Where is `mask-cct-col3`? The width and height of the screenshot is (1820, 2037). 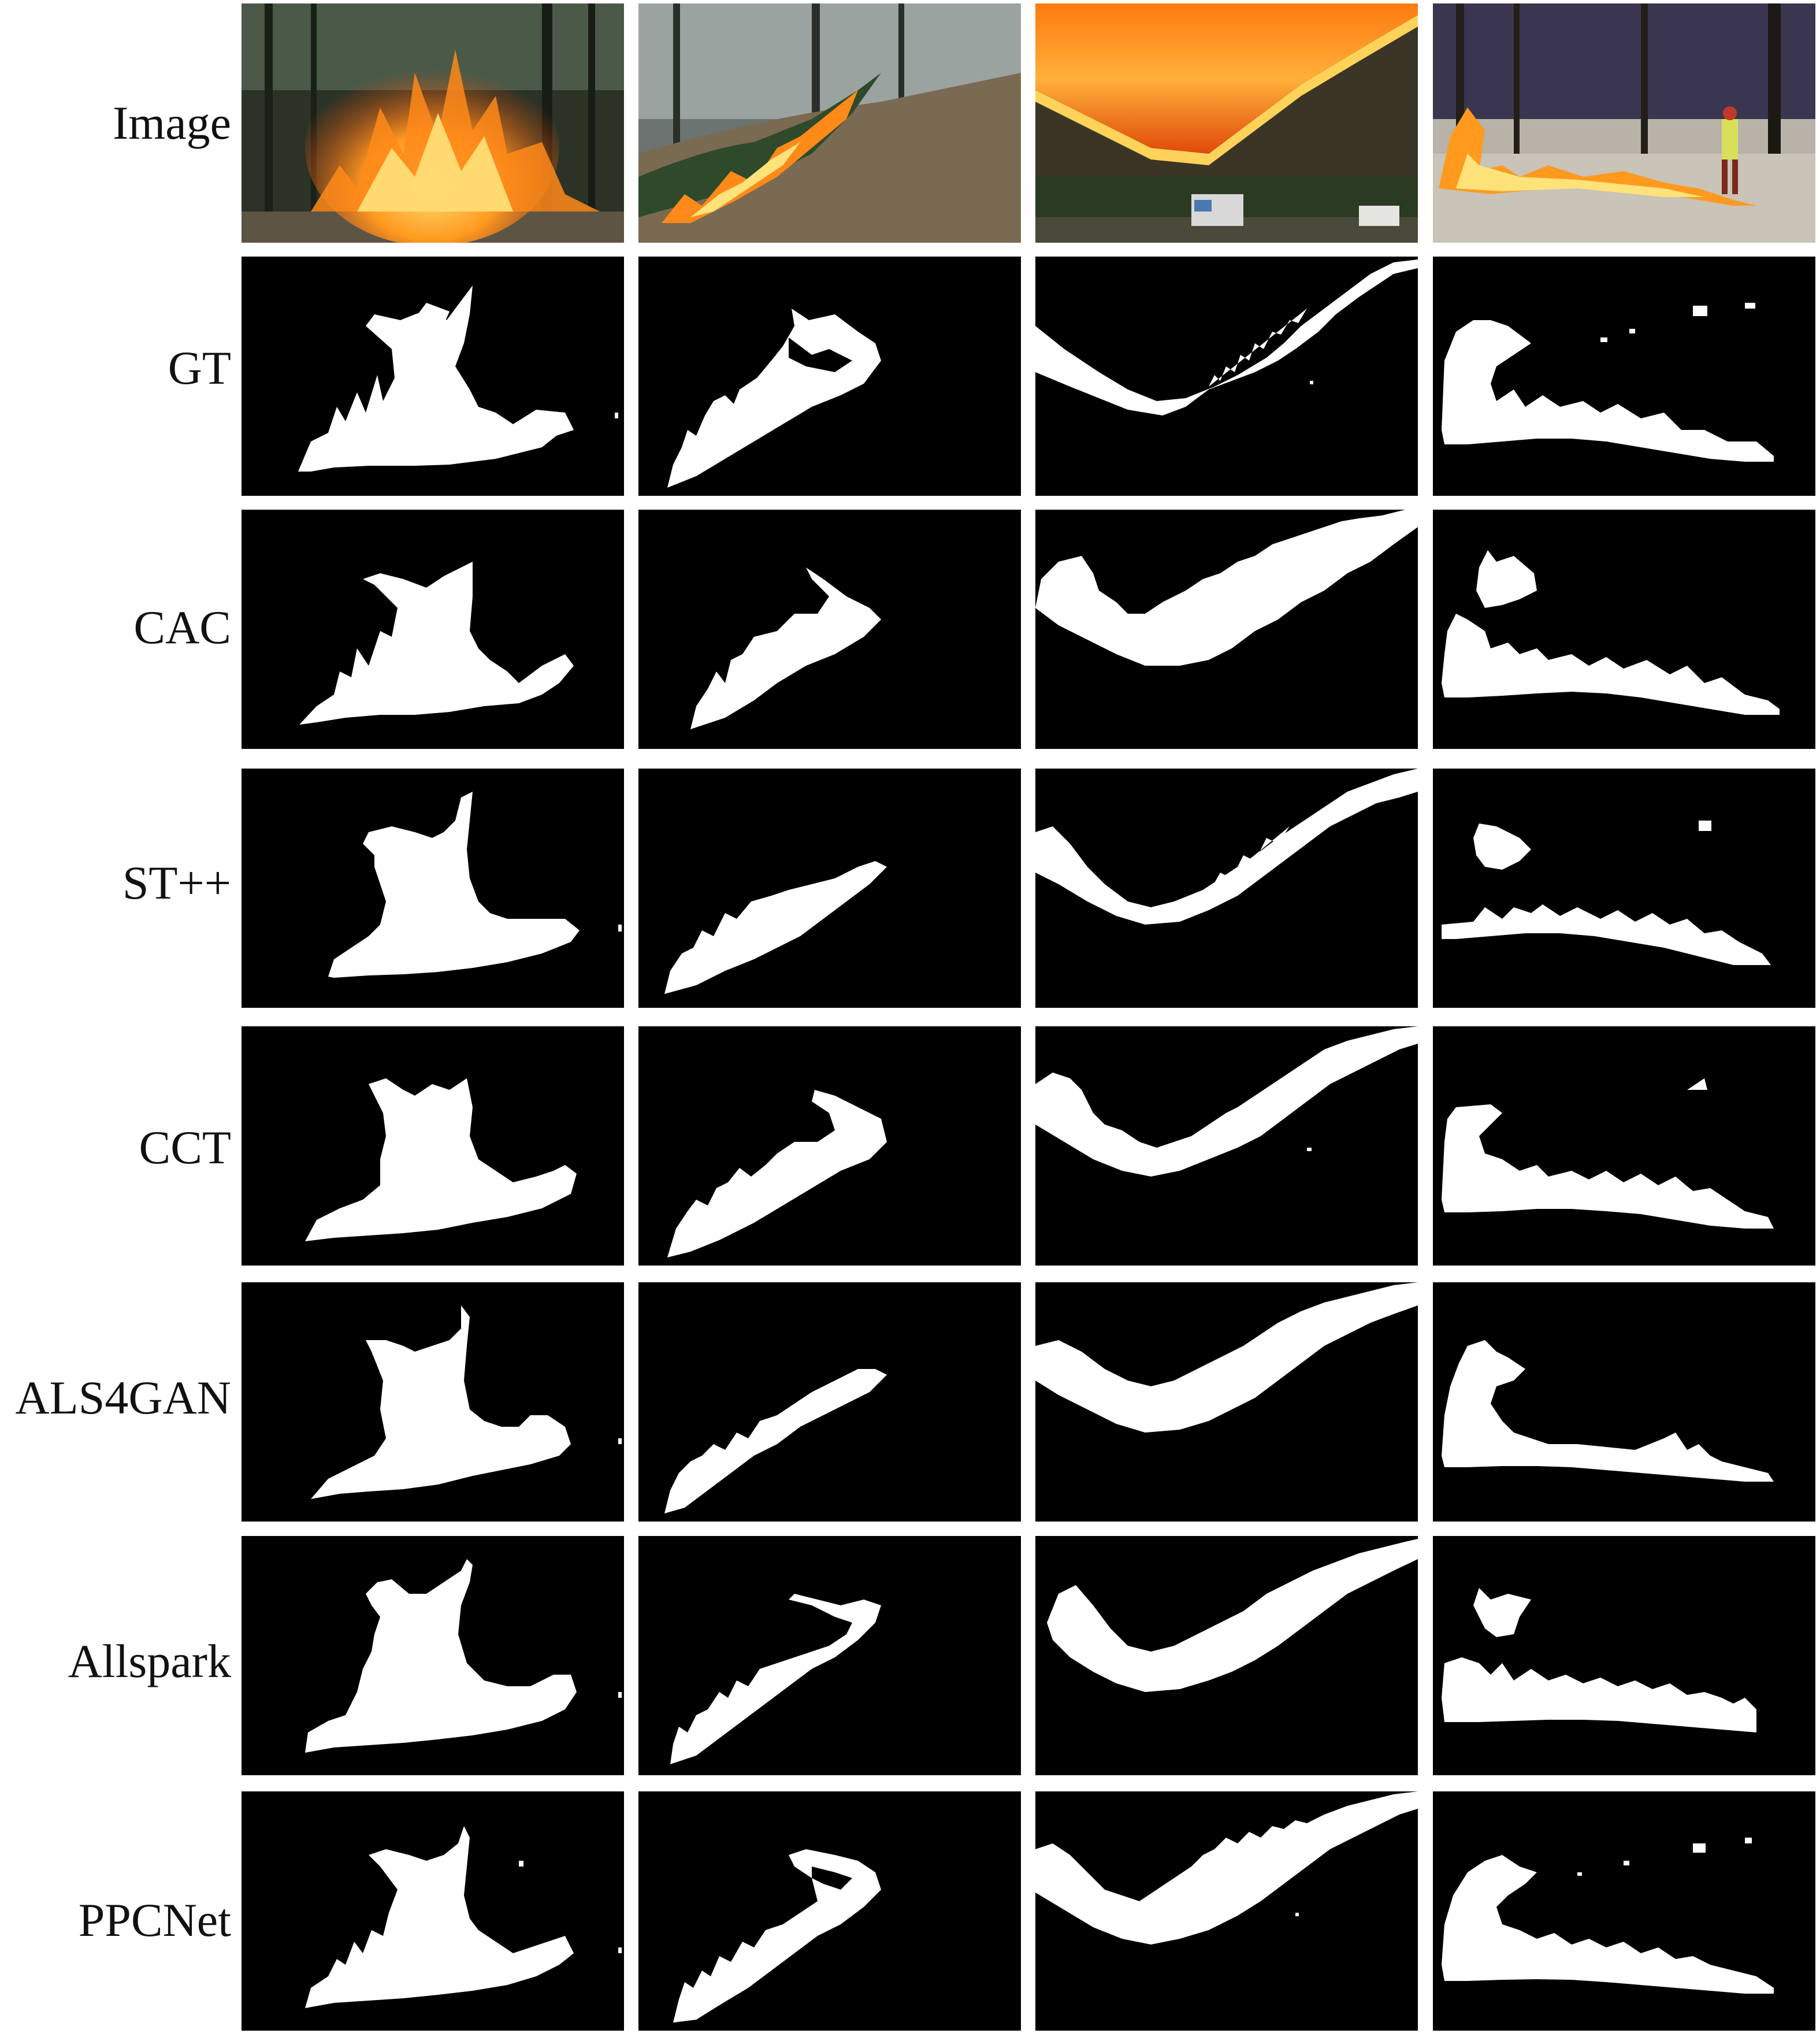 mask-cct-col3 is located at coordinates (1226, 1146).